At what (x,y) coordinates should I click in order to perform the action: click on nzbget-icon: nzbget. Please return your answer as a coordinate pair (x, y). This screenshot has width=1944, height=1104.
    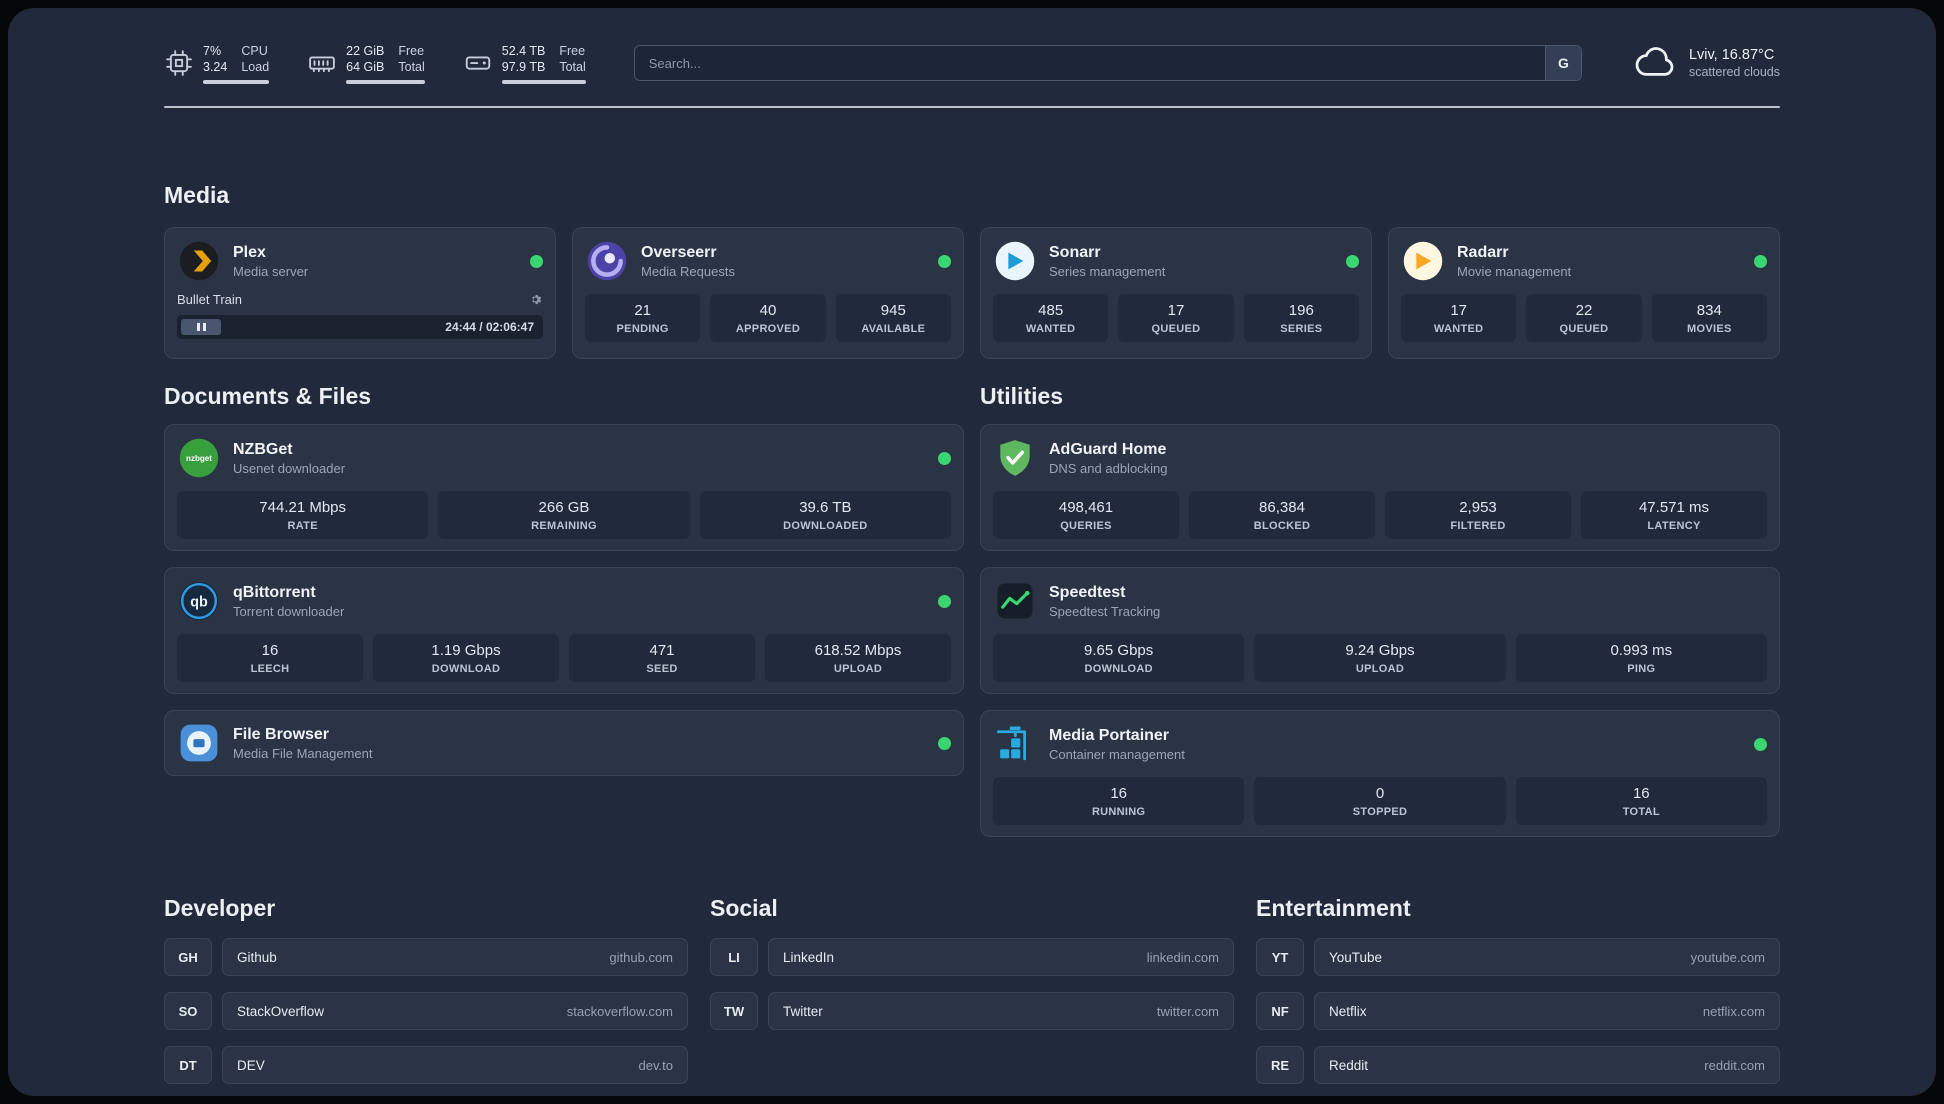
    Looking at the image, I should click on (199, 458).